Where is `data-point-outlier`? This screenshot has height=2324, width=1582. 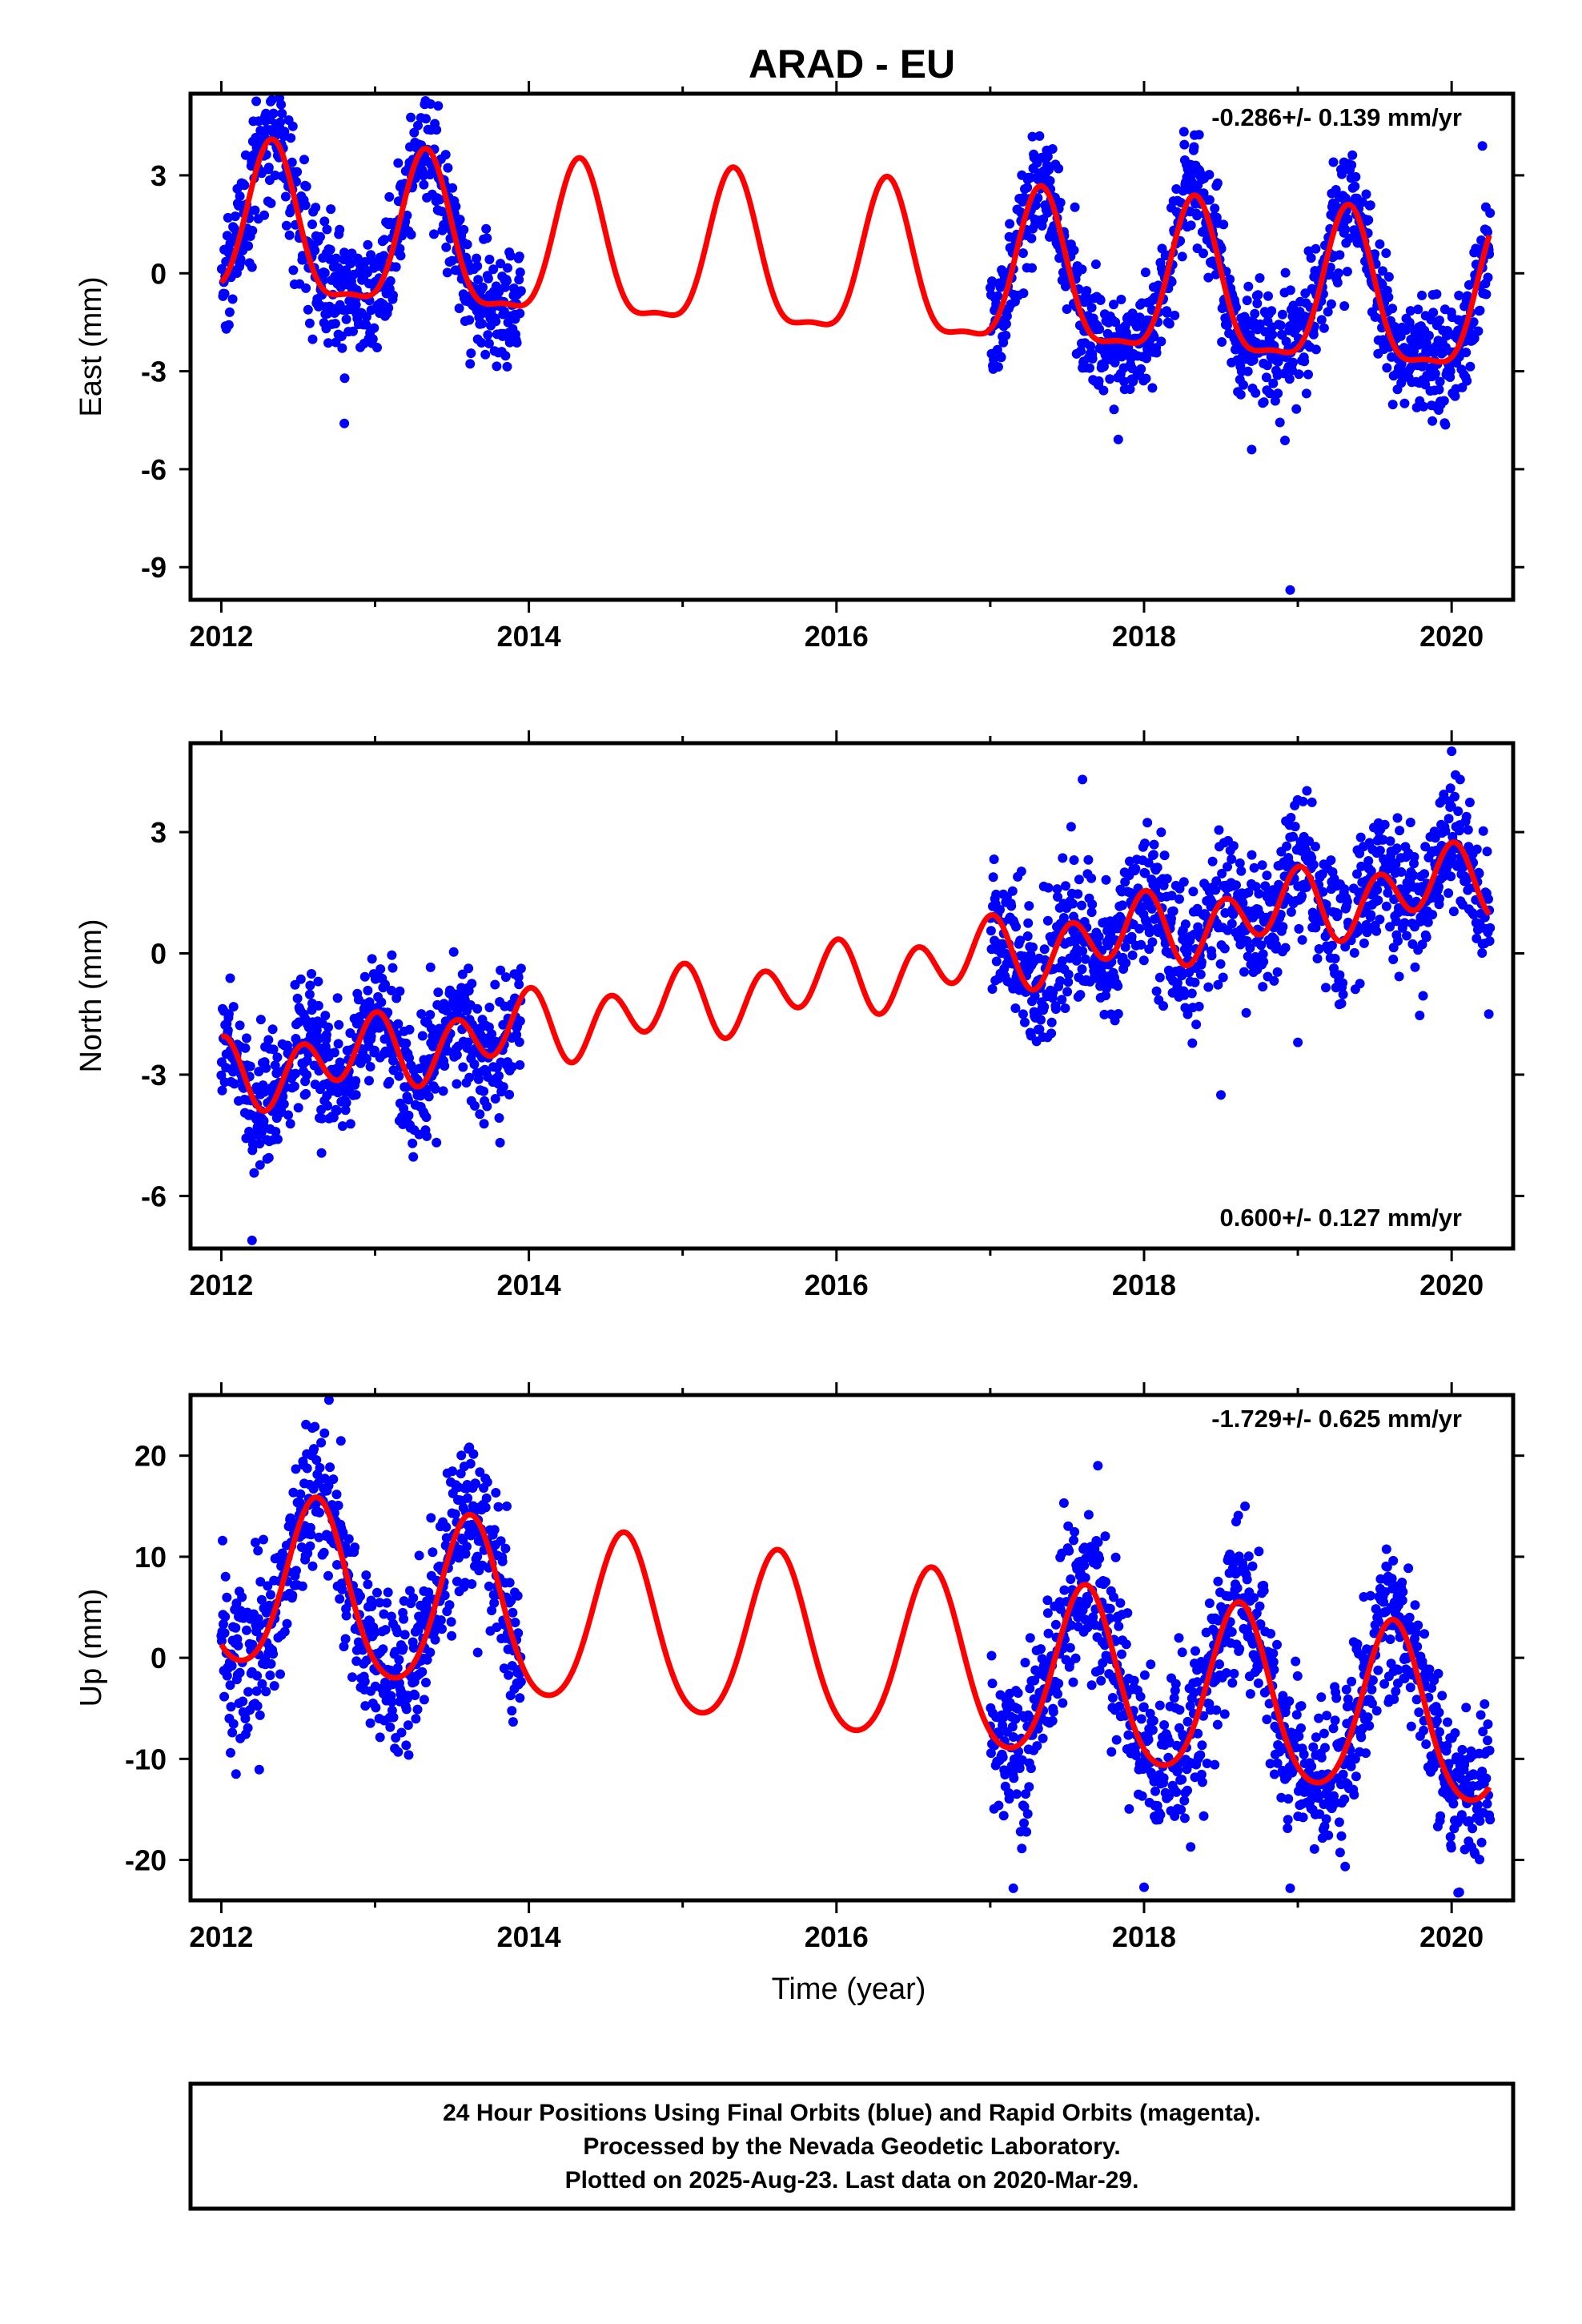 data-point-outlier is located at coordinates (1252, 450).